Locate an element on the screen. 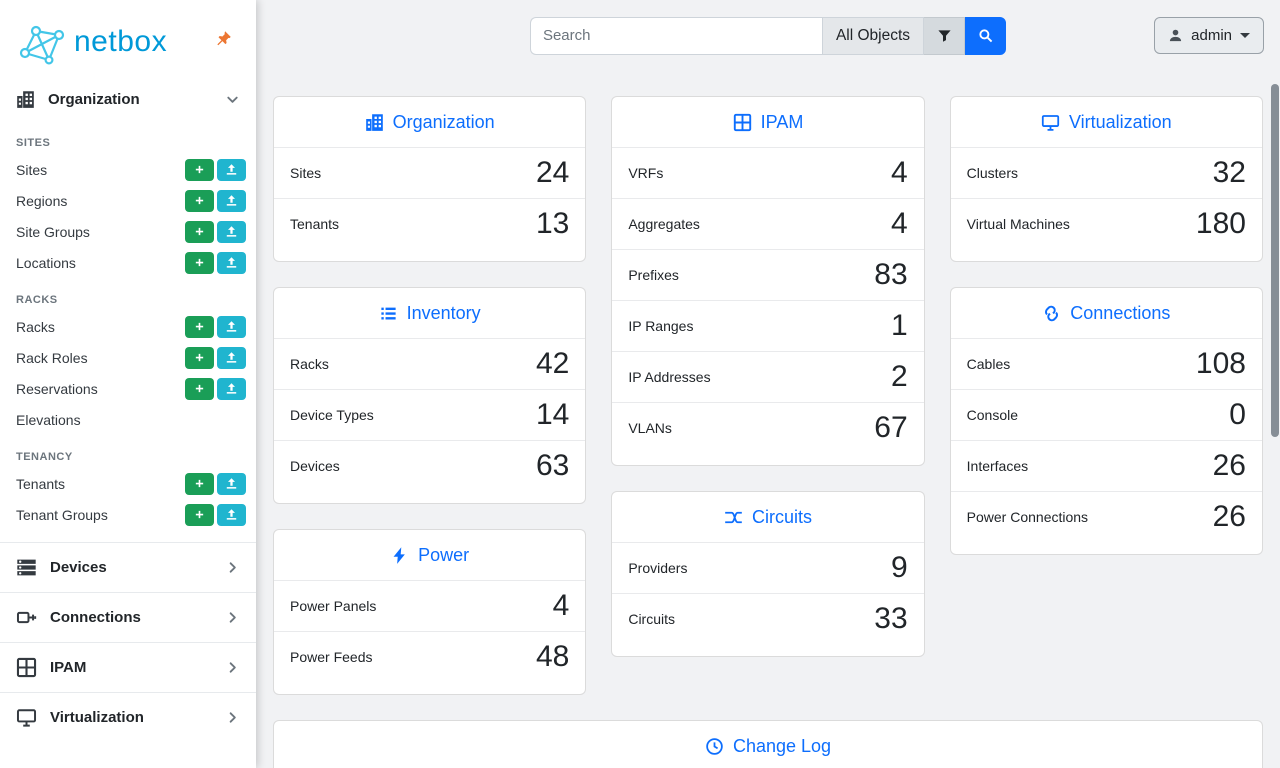 This screenshot has height=768, width=1280. sidebar-item-tenant-groups: Tenant Groups is located at coordinates (128, 514).